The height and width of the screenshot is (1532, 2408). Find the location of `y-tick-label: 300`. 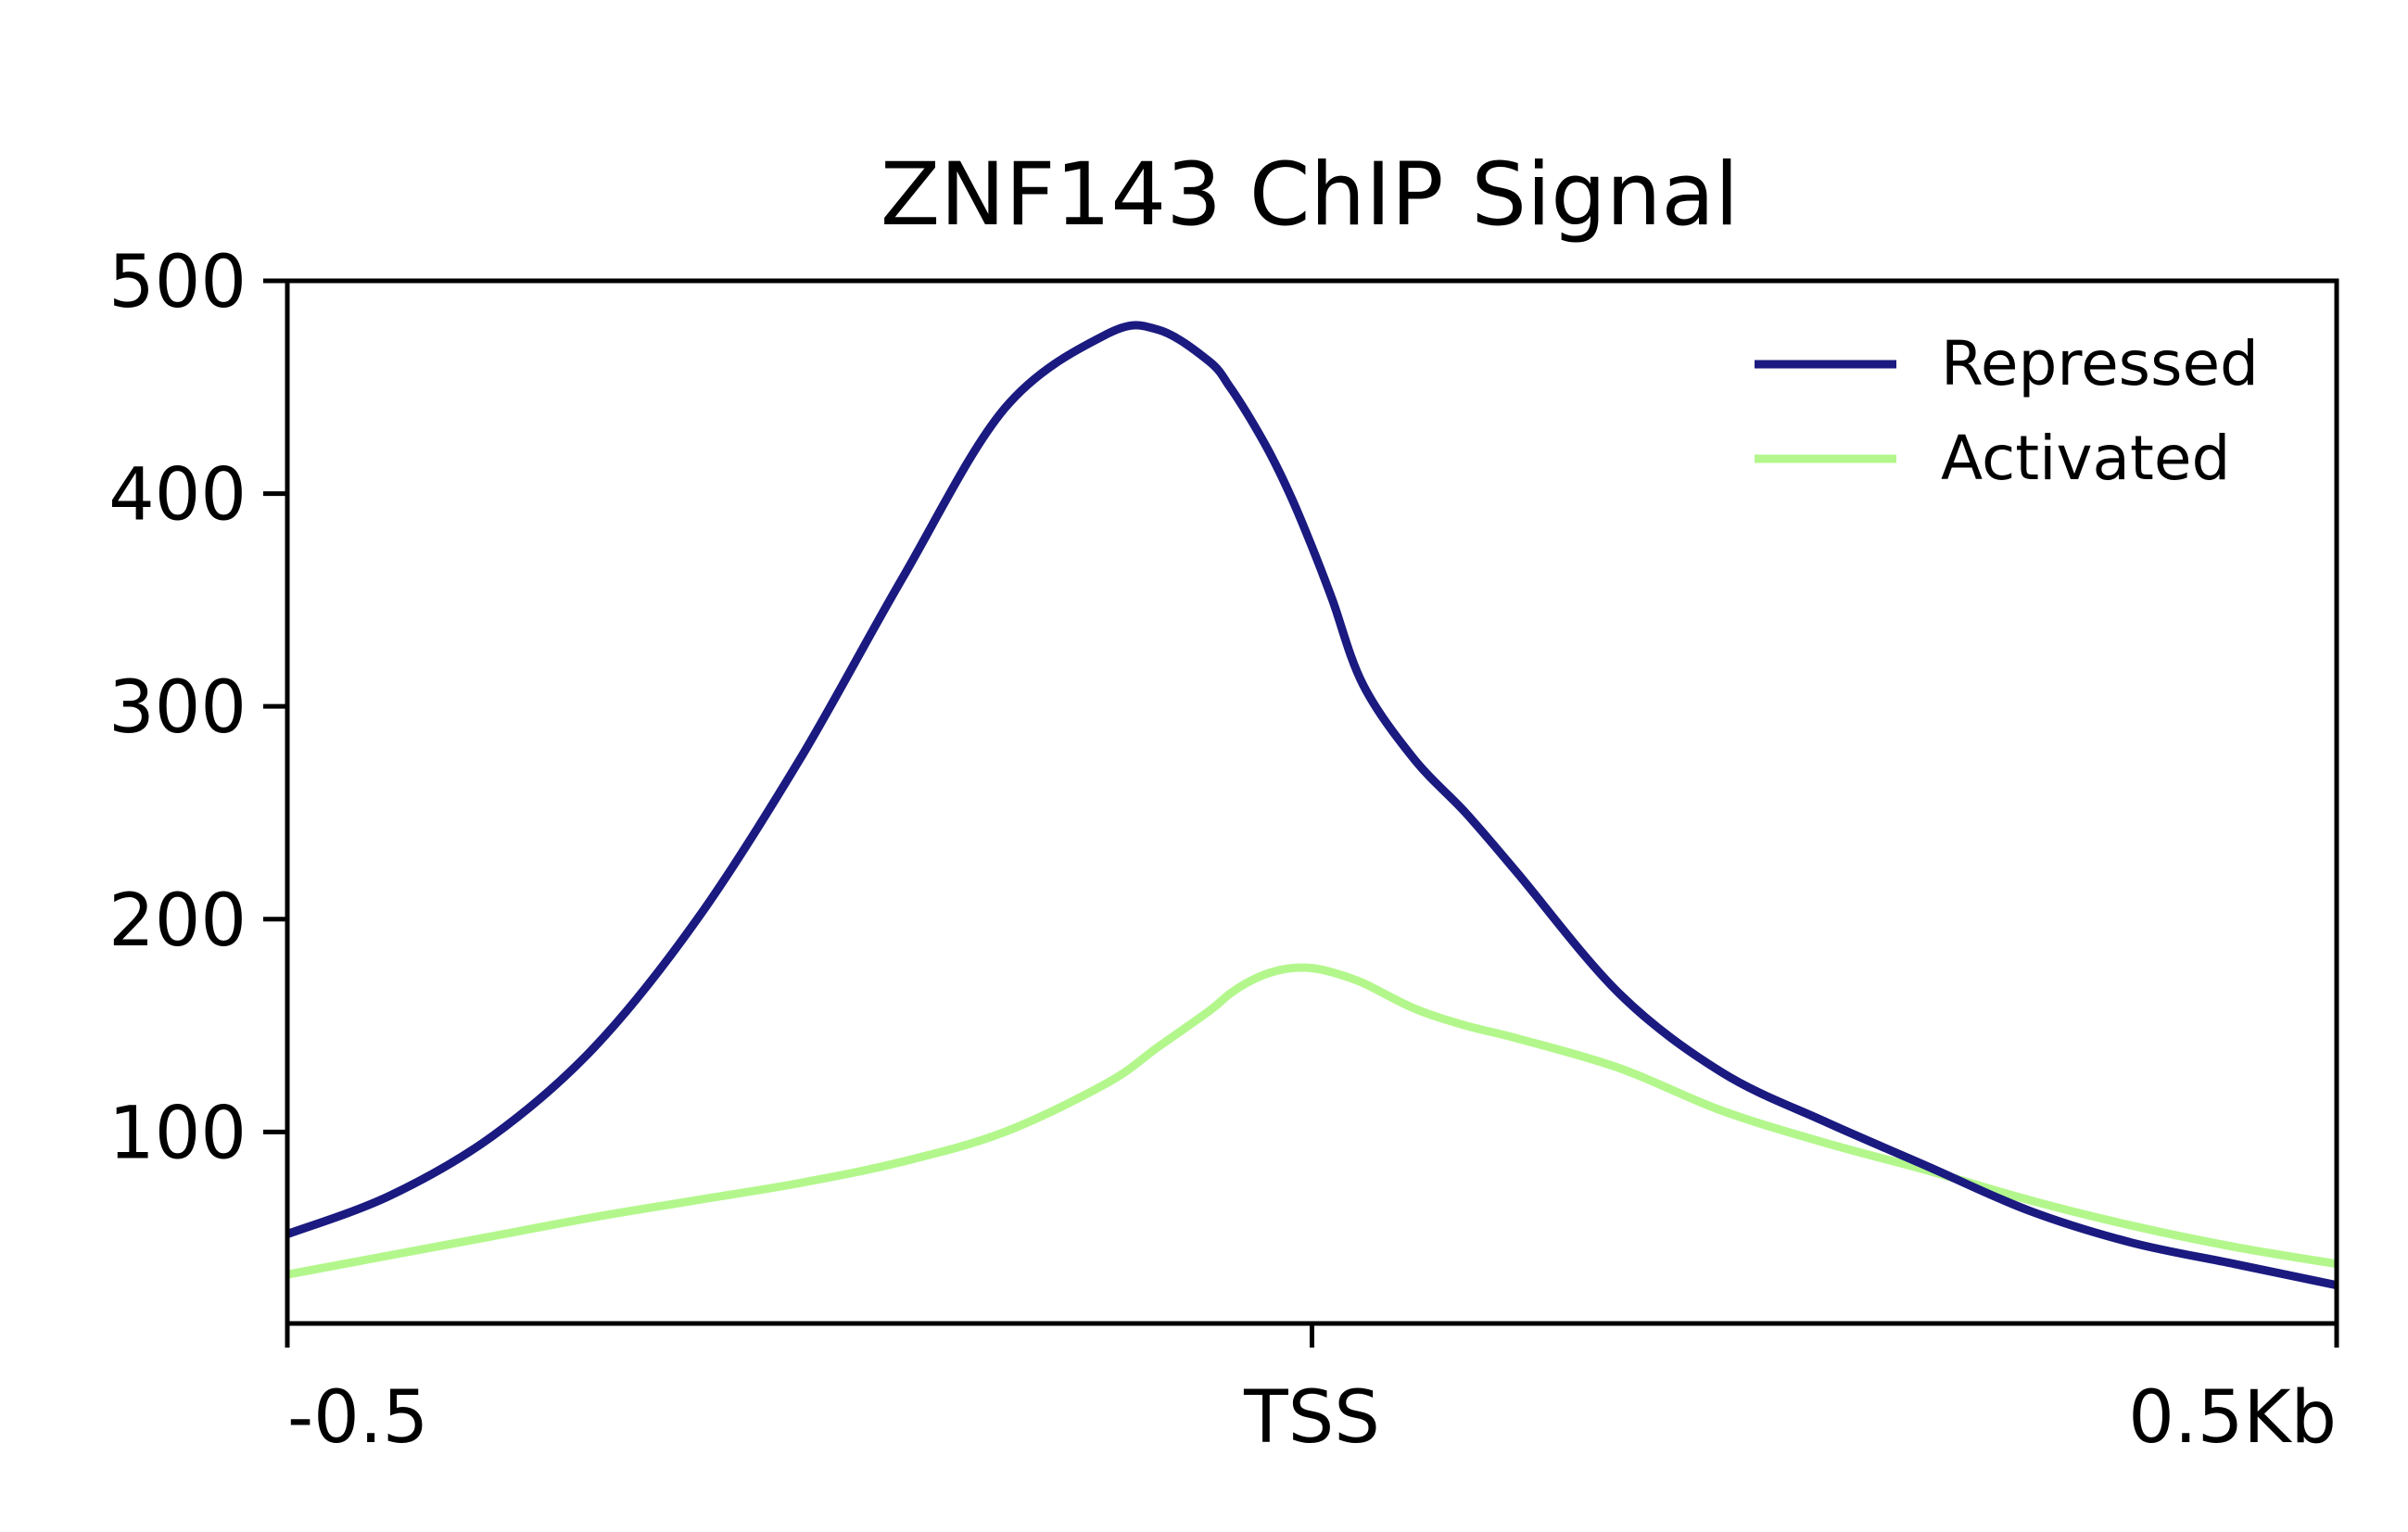

y-tick-label: 300 is located at coordinates (177, 708).